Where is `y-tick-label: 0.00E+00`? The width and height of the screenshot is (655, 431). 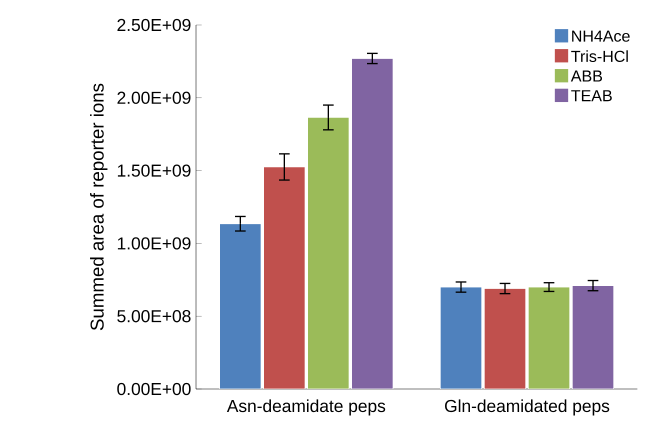 y-tick-label: 0.00E+00 is located at coordinates (154, 389).